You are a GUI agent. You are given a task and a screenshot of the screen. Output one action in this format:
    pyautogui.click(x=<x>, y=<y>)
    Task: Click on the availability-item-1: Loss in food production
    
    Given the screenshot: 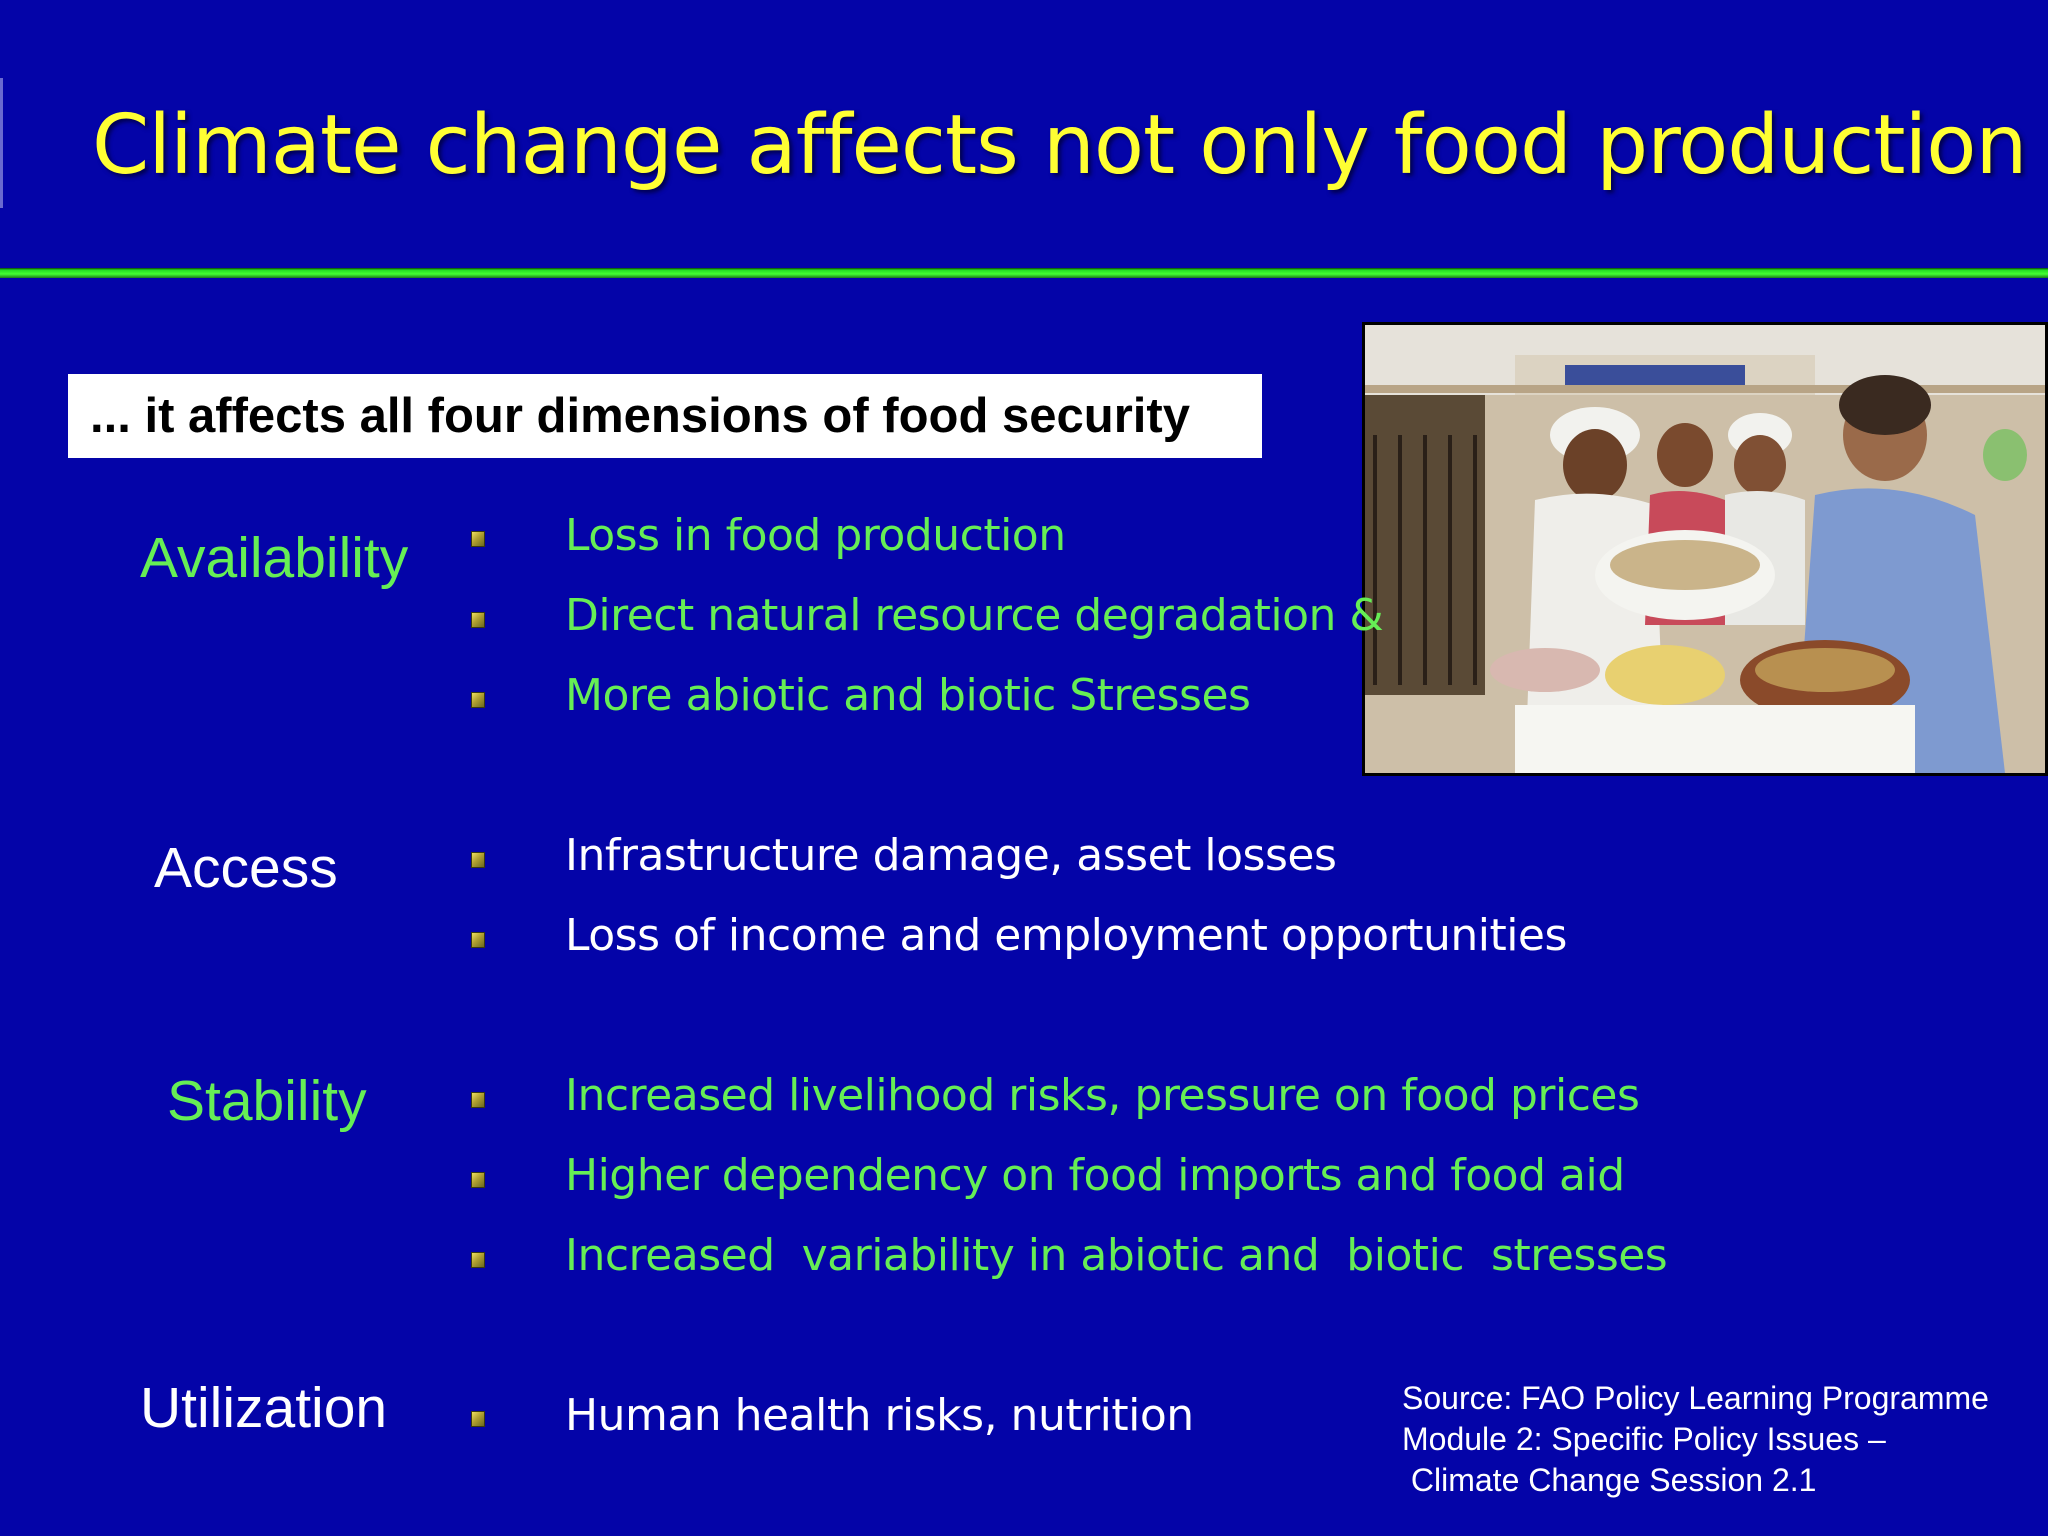 What is the action you would take?
    pyautogui.click(x=815, y=535)
    